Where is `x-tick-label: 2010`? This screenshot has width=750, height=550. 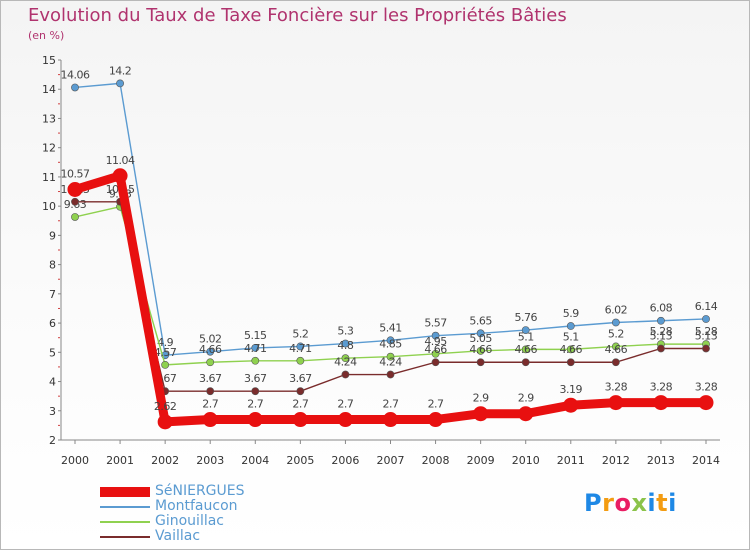 x-tick-label: 2010 is located at coordinates (526, 460).